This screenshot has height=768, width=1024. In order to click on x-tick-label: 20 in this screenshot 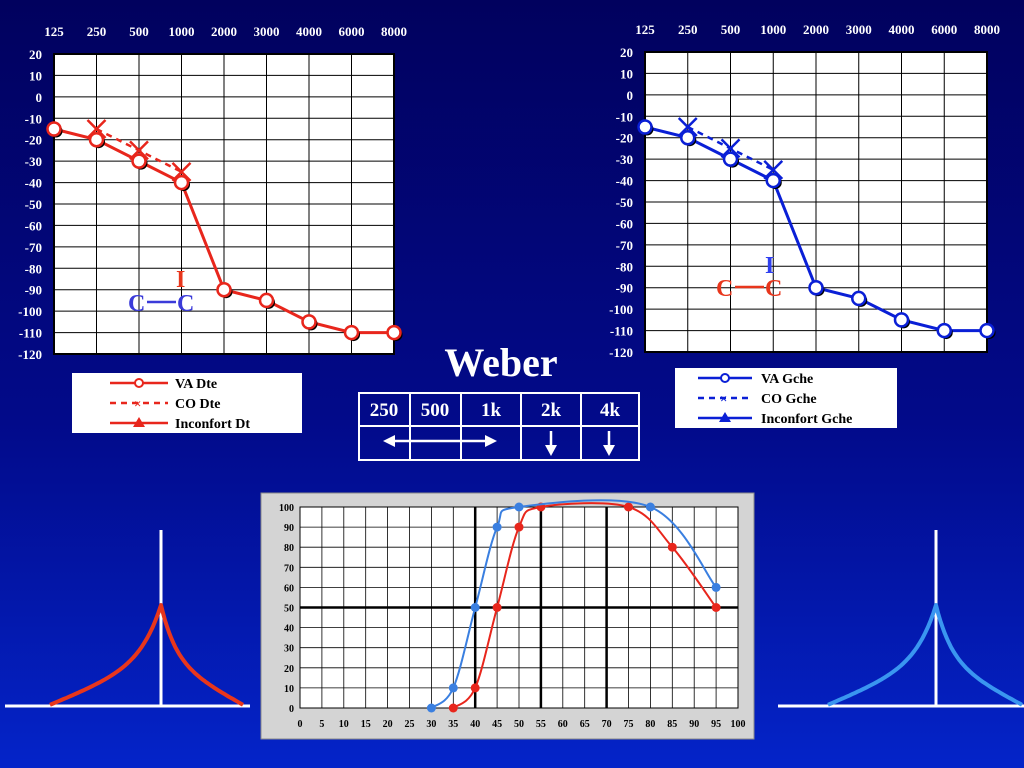, I will do `click(388, 724)`.